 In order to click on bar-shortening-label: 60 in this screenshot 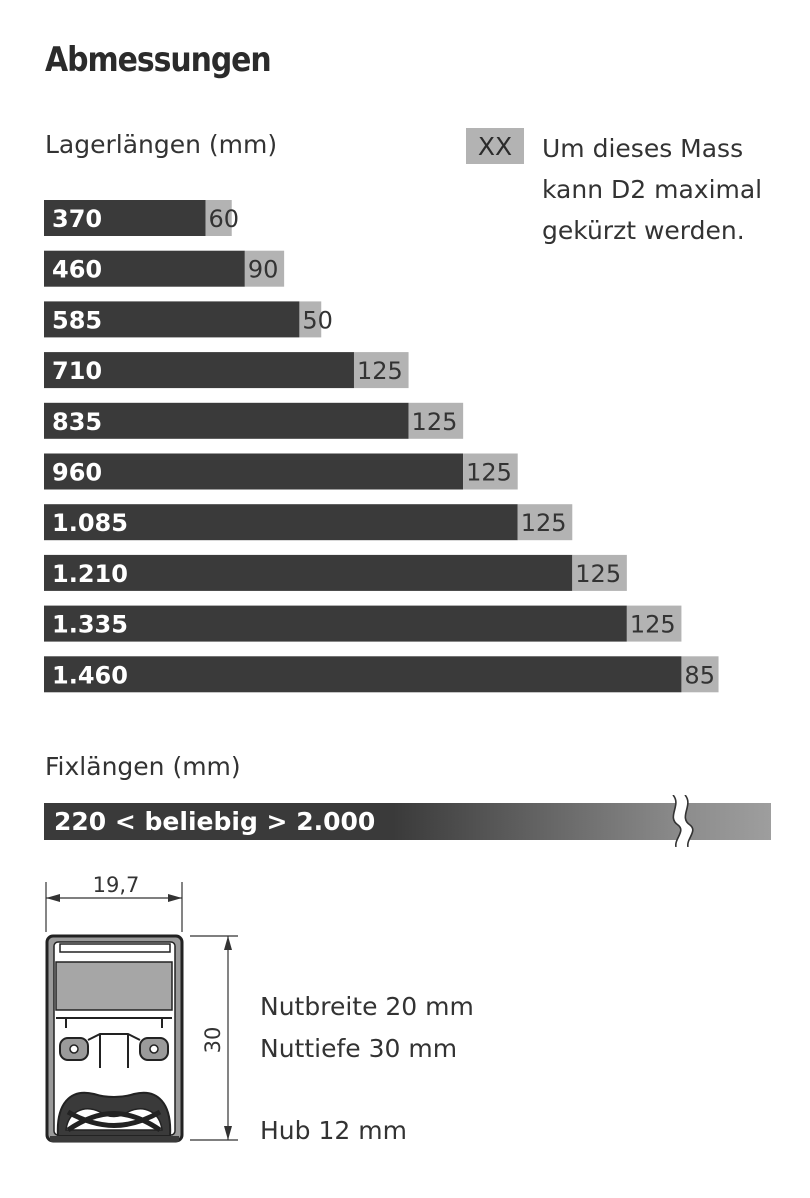, I will do `click(224, 219)`.